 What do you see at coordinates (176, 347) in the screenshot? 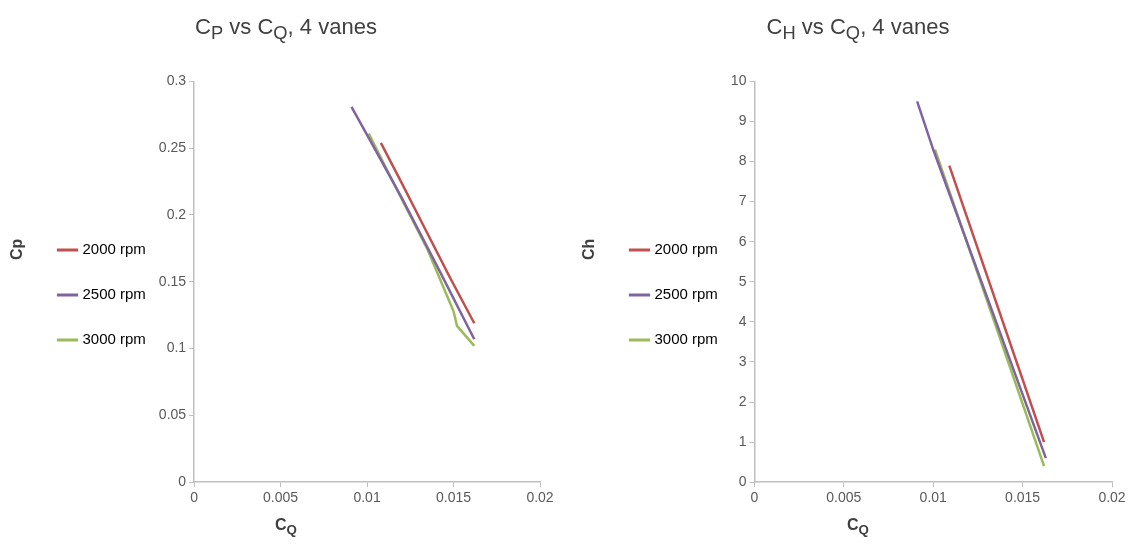
I see `y-tick-label: 0.1` at bounding box center [176, 347].